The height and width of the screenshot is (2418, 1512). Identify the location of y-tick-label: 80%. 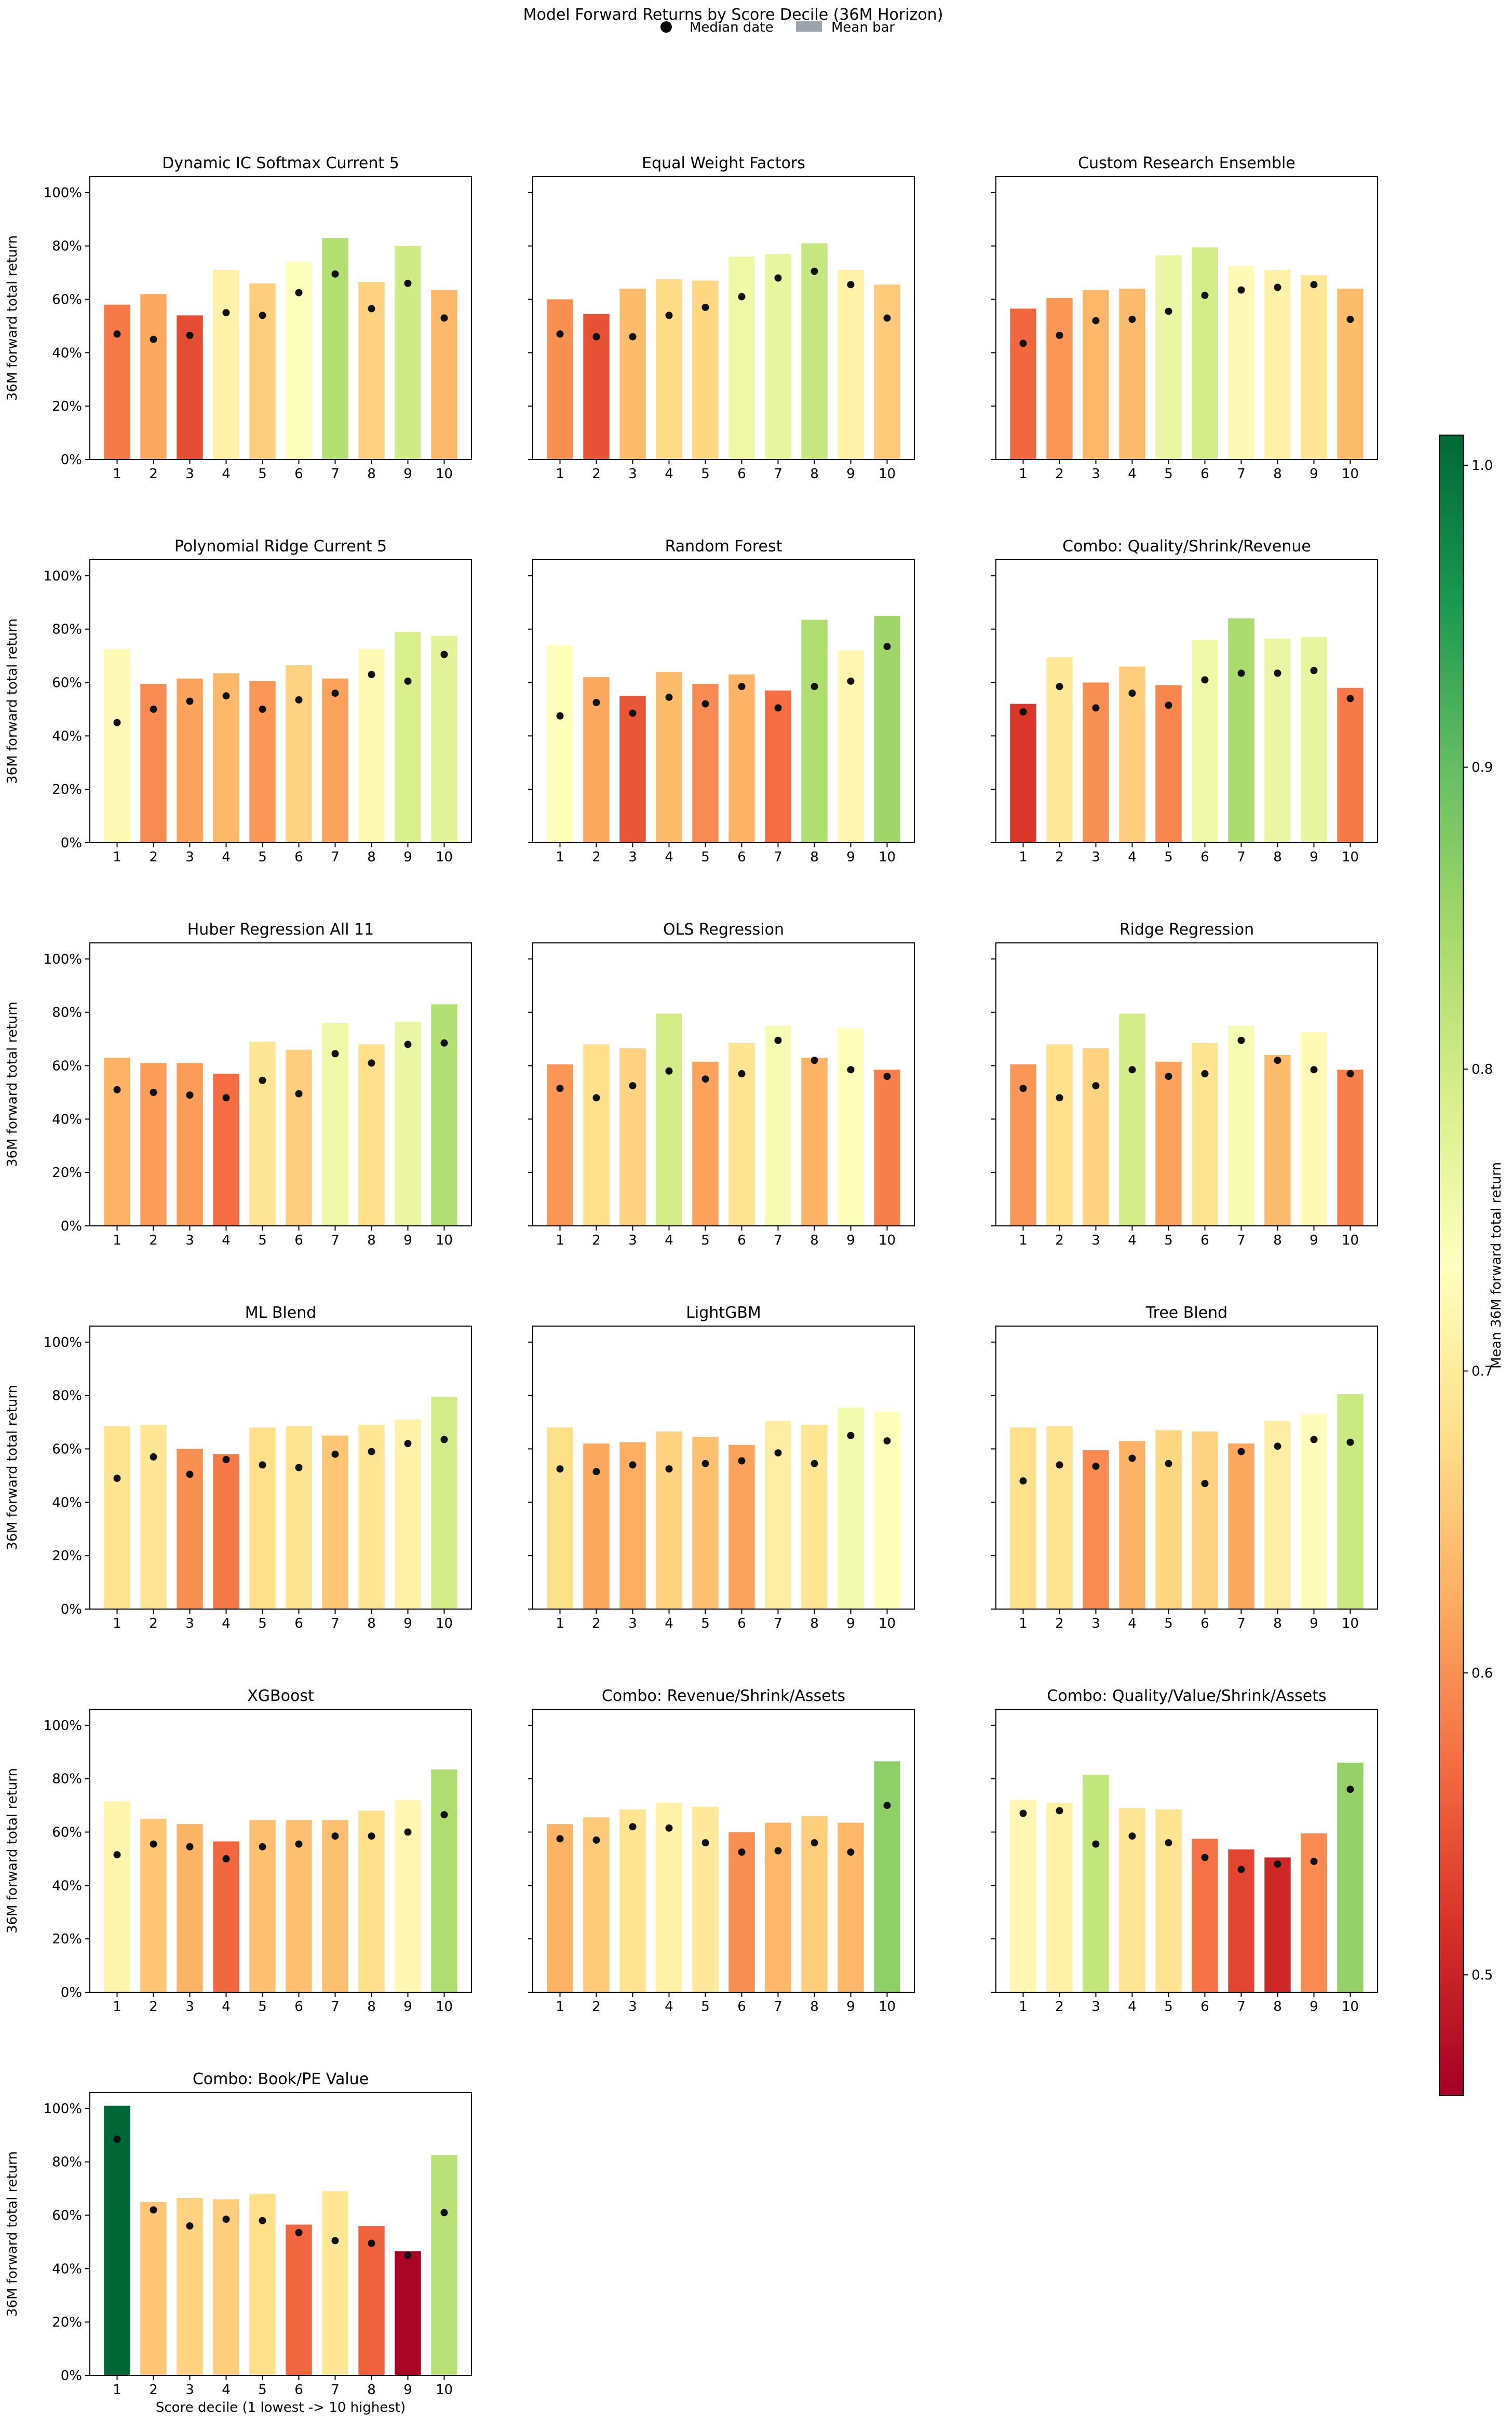
(67, 630).